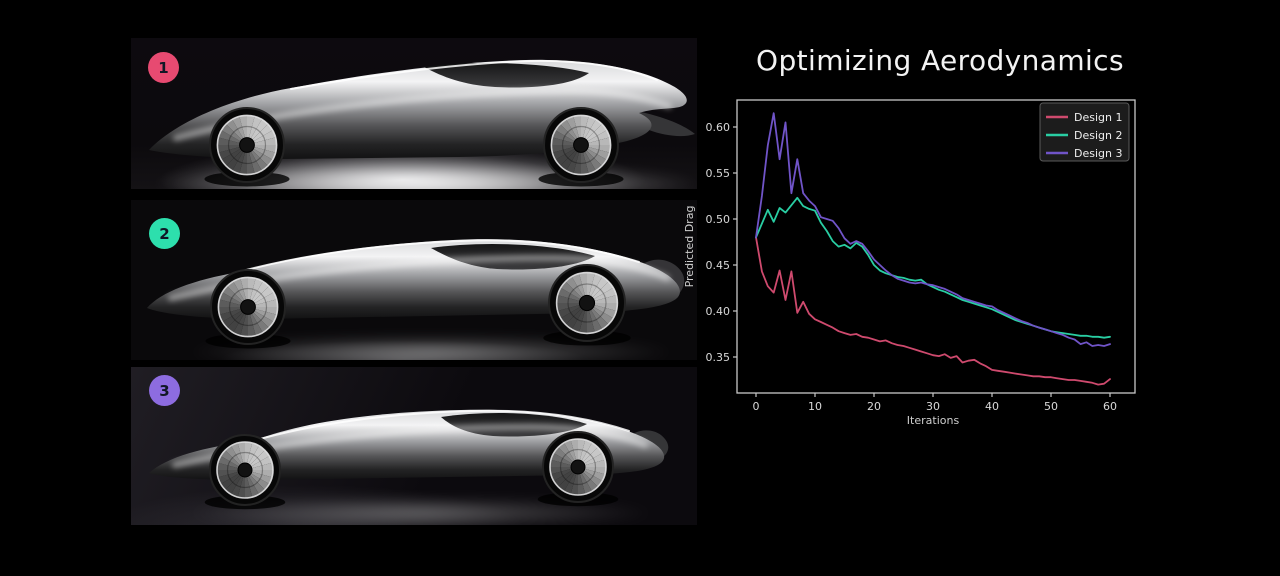 Image resolution: width=1280 pixels, height=576 pixels. Describe the element at coordinates (1110, 406) in the screenshot. I see `x-tick-label: 60` at that location.